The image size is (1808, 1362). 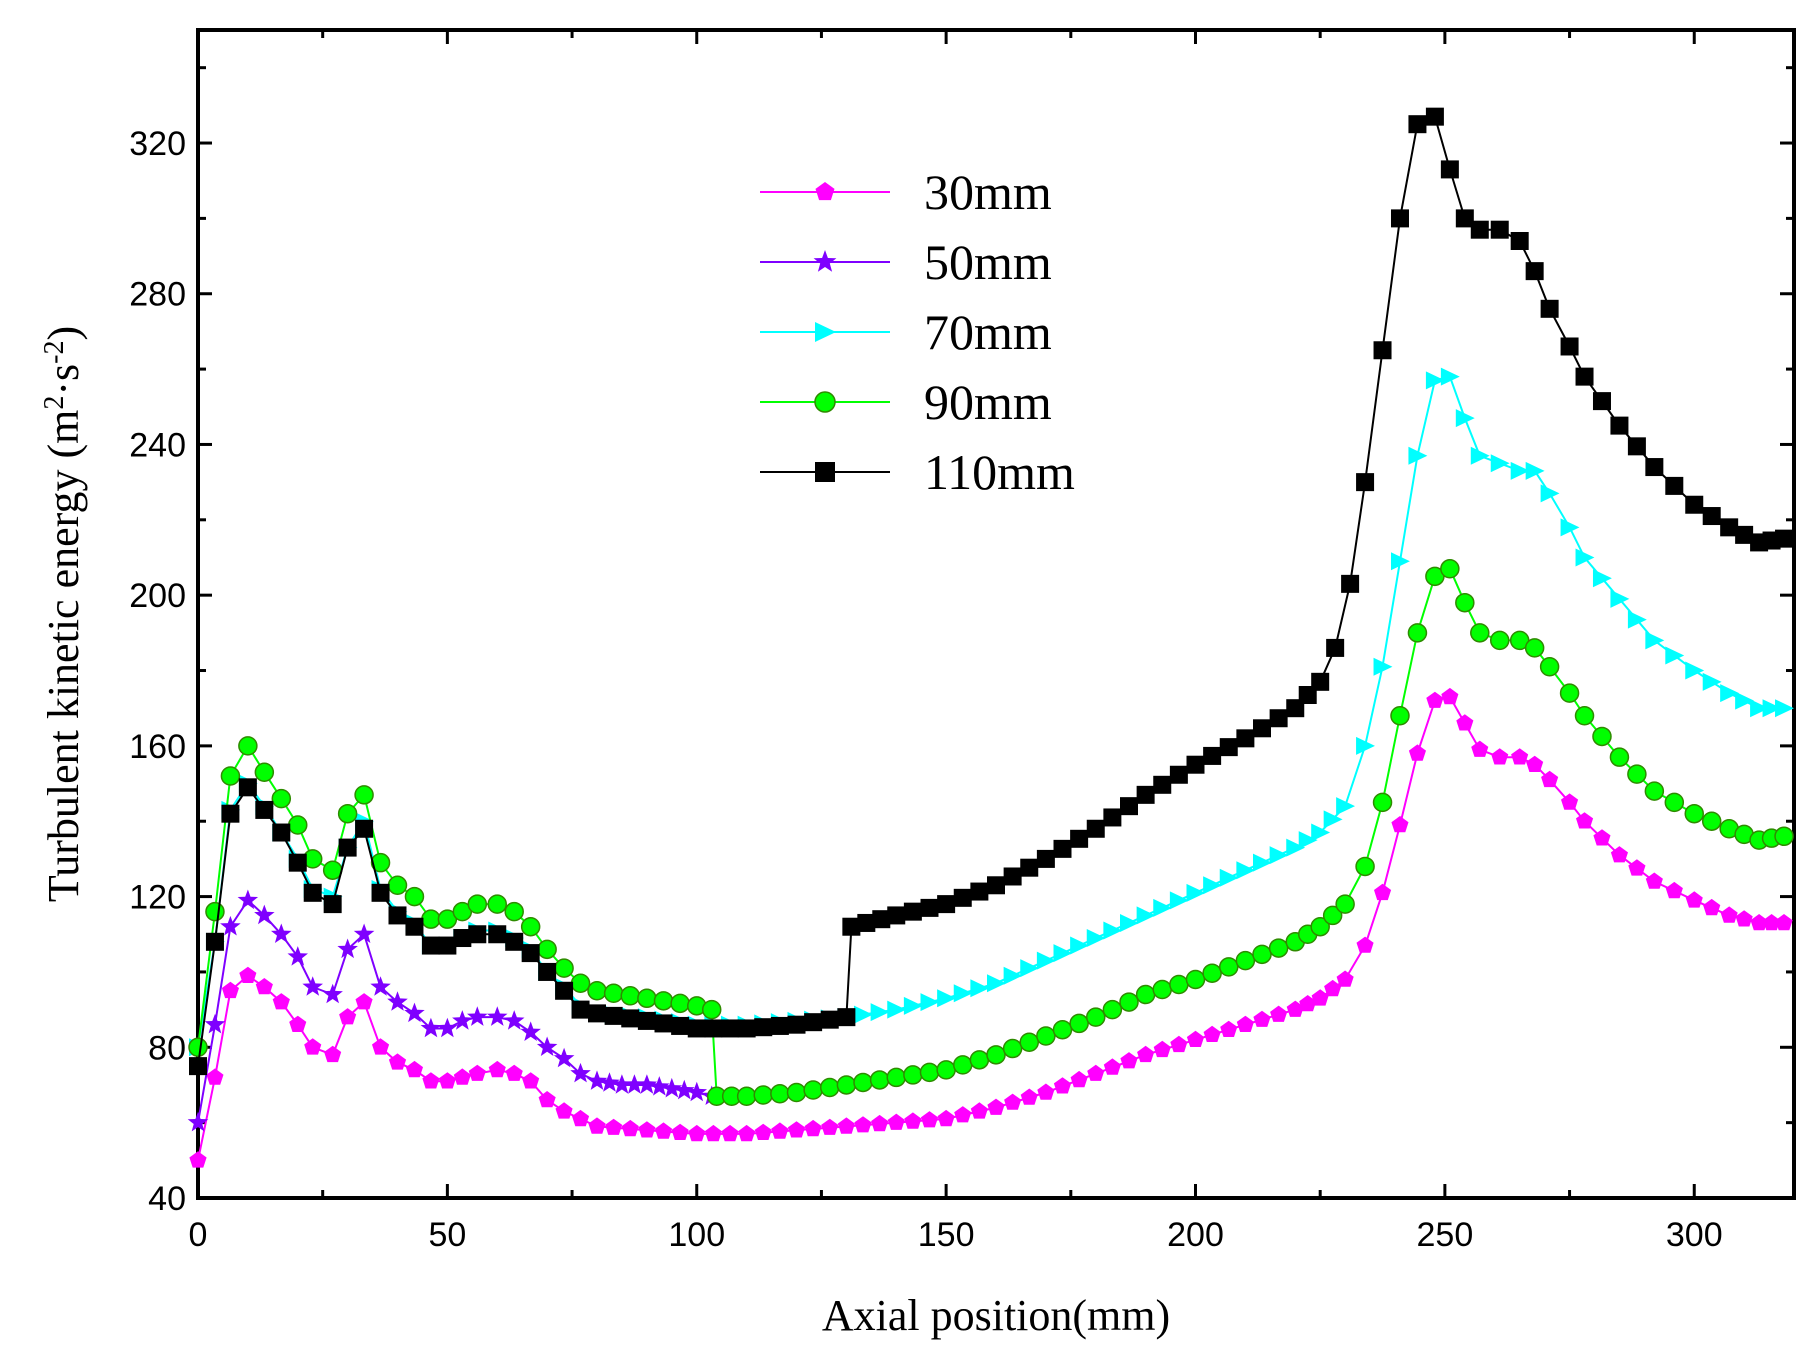 I want to click on legend-marker, so click(x=825, y=472).